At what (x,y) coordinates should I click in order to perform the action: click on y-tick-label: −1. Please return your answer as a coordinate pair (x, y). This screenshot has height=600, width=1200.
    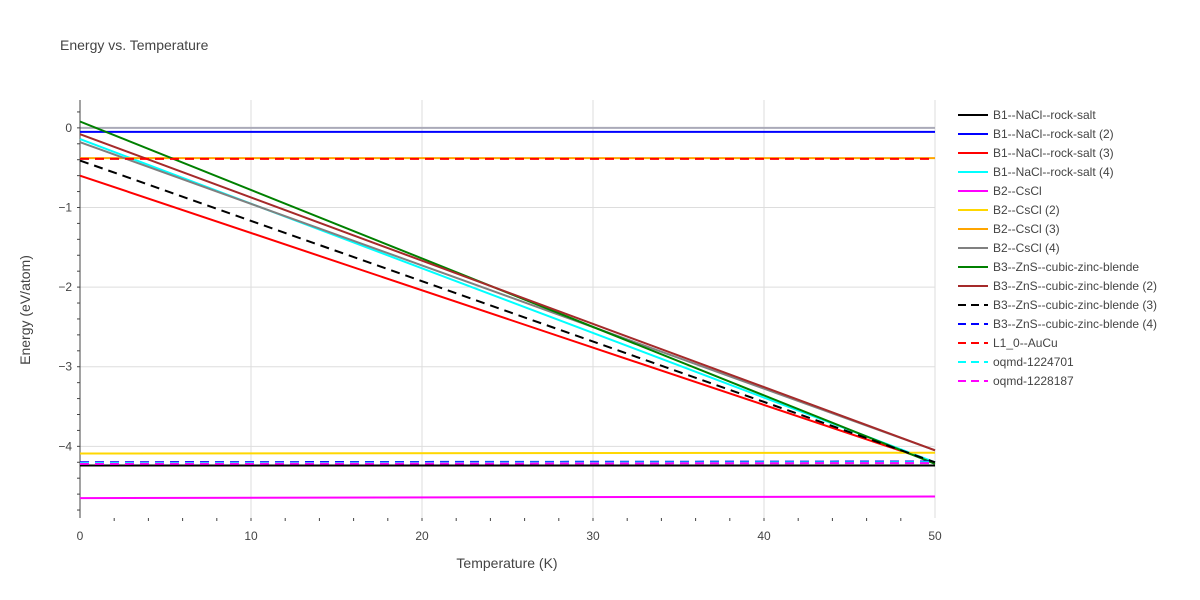
    Looking at the image, I should click on (65, 207).